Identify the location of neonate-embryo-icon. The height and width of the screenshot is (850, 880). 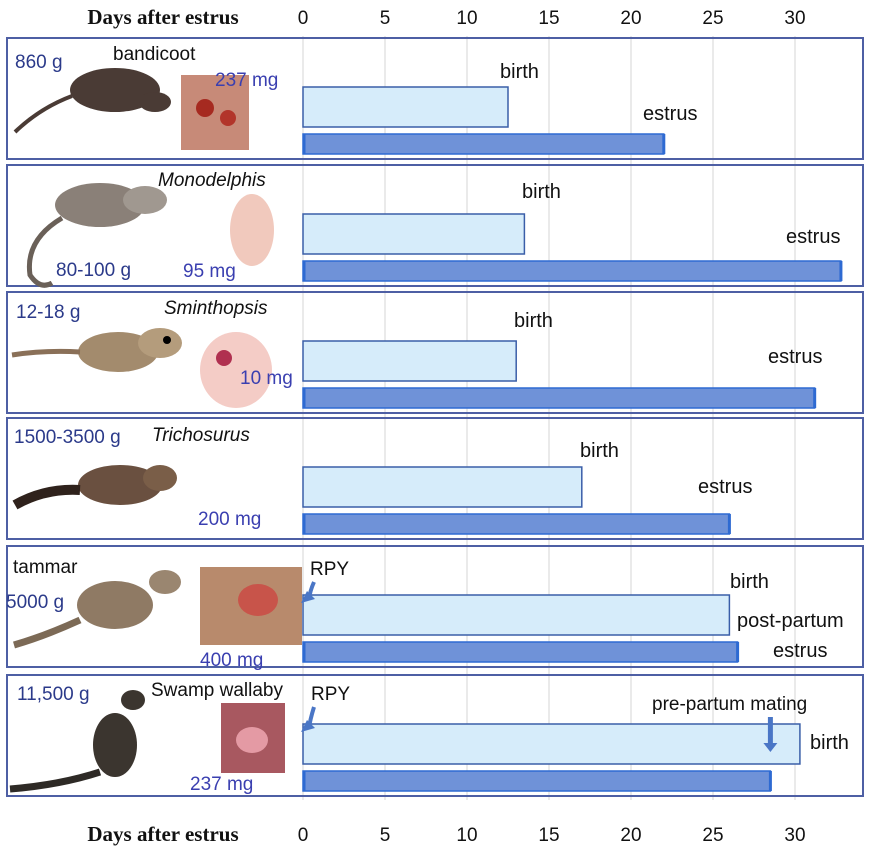
(252, 230).